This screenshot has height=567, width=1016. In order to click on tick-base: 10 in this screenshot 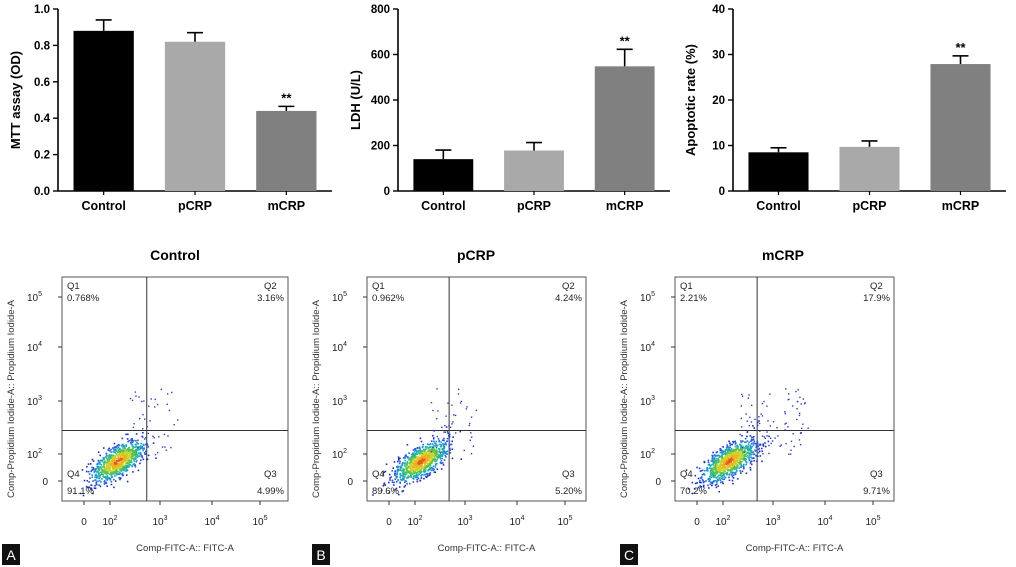, I will do `click(646, 402)`.